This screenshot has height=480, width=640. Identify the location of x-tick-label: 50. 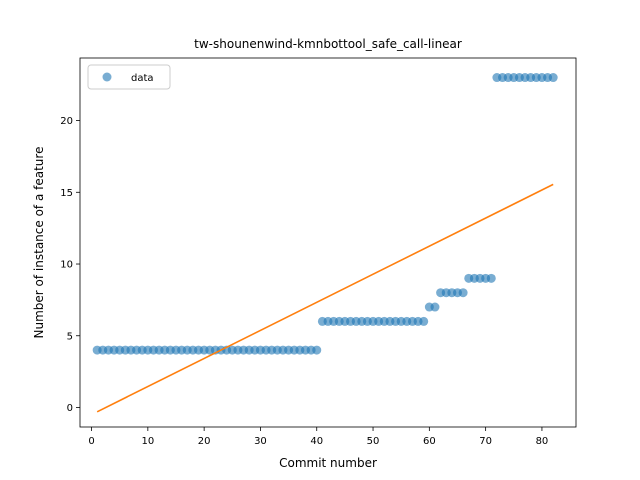
(373, 441).